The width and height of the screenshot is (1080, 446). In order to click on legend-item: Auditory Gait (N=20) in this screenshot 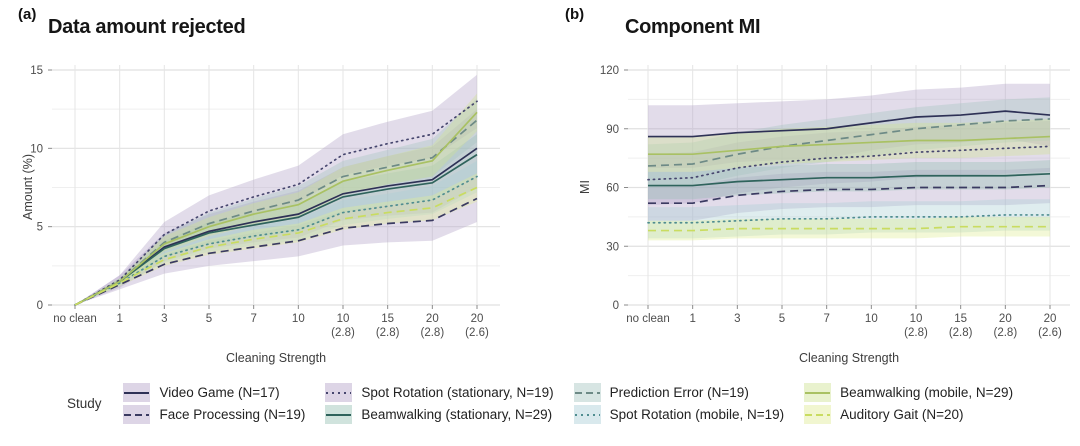, I will do `click(908, 414)`.